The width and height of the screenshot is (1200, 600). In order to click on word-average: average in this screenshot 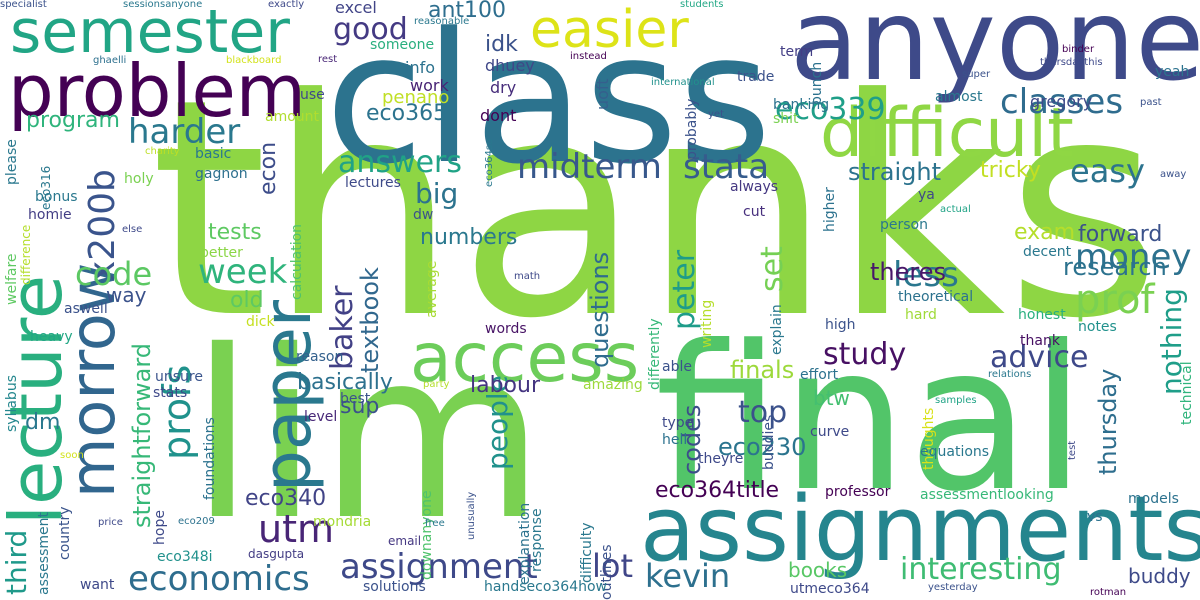, I will do `click(432, 289)`.